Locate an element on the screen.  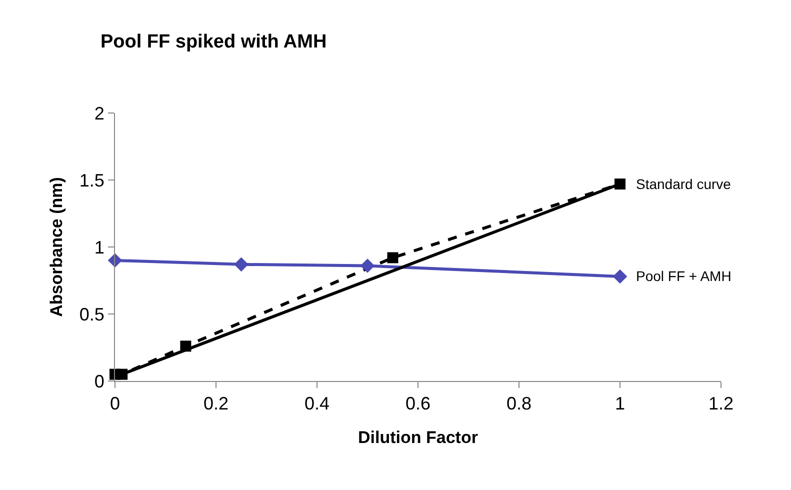
x-tick-label: 0.4 is located at coordinates (317, 404).